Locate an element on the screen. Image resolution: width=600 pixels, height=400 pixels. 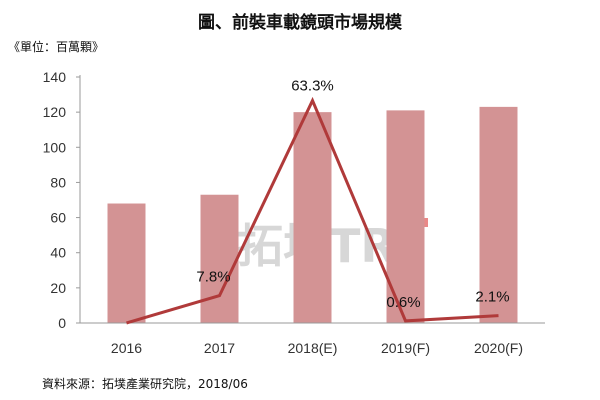
y-tick-label-120: 120 is located at coordinates (55, 112).